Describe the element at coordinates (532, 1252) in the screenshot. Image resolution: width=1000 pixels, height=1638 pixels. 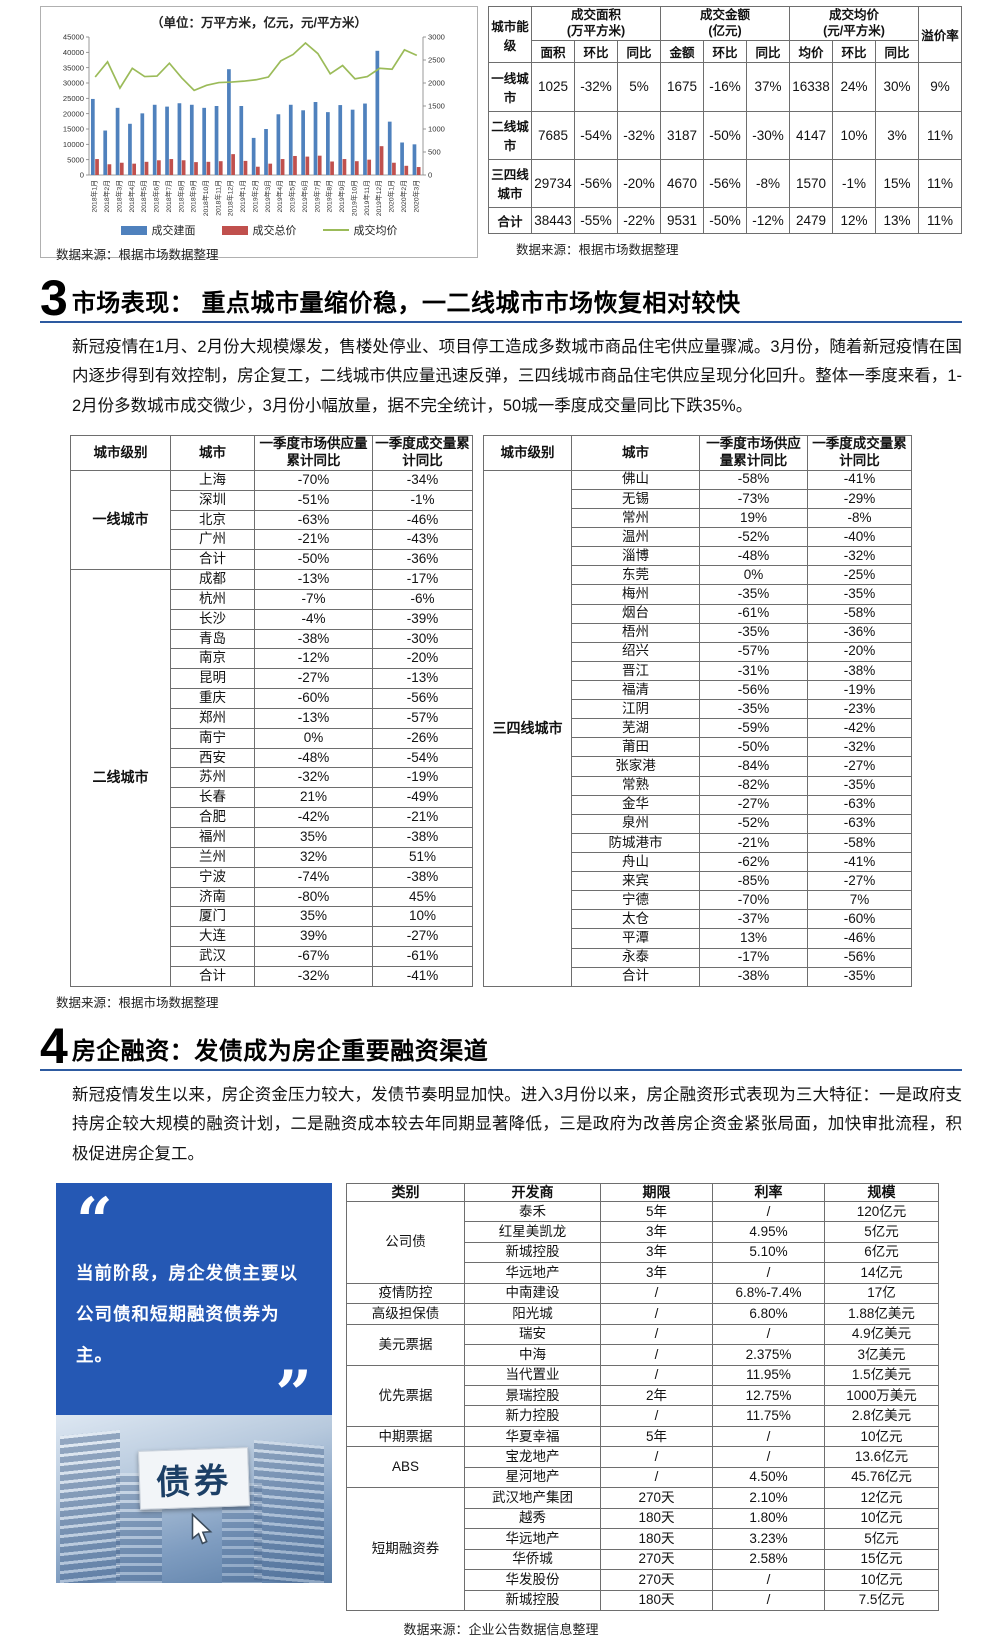
I see `developer-cell: 新城控股` at that location.